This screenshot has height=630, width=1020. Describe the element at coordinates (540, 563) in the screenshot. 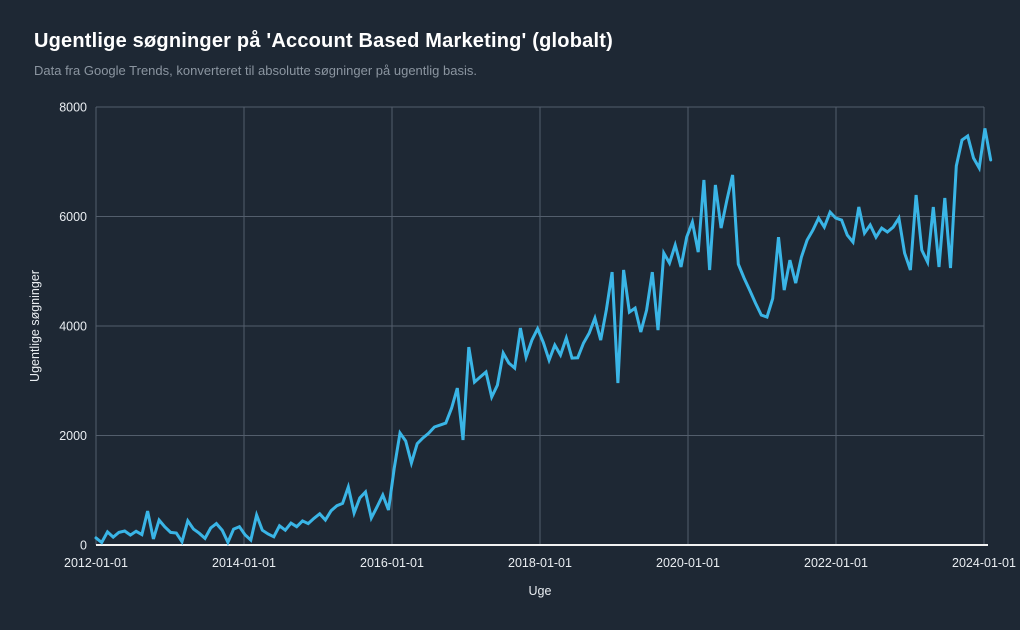

I see `x-tick-label: 2018-01-01` at that location.